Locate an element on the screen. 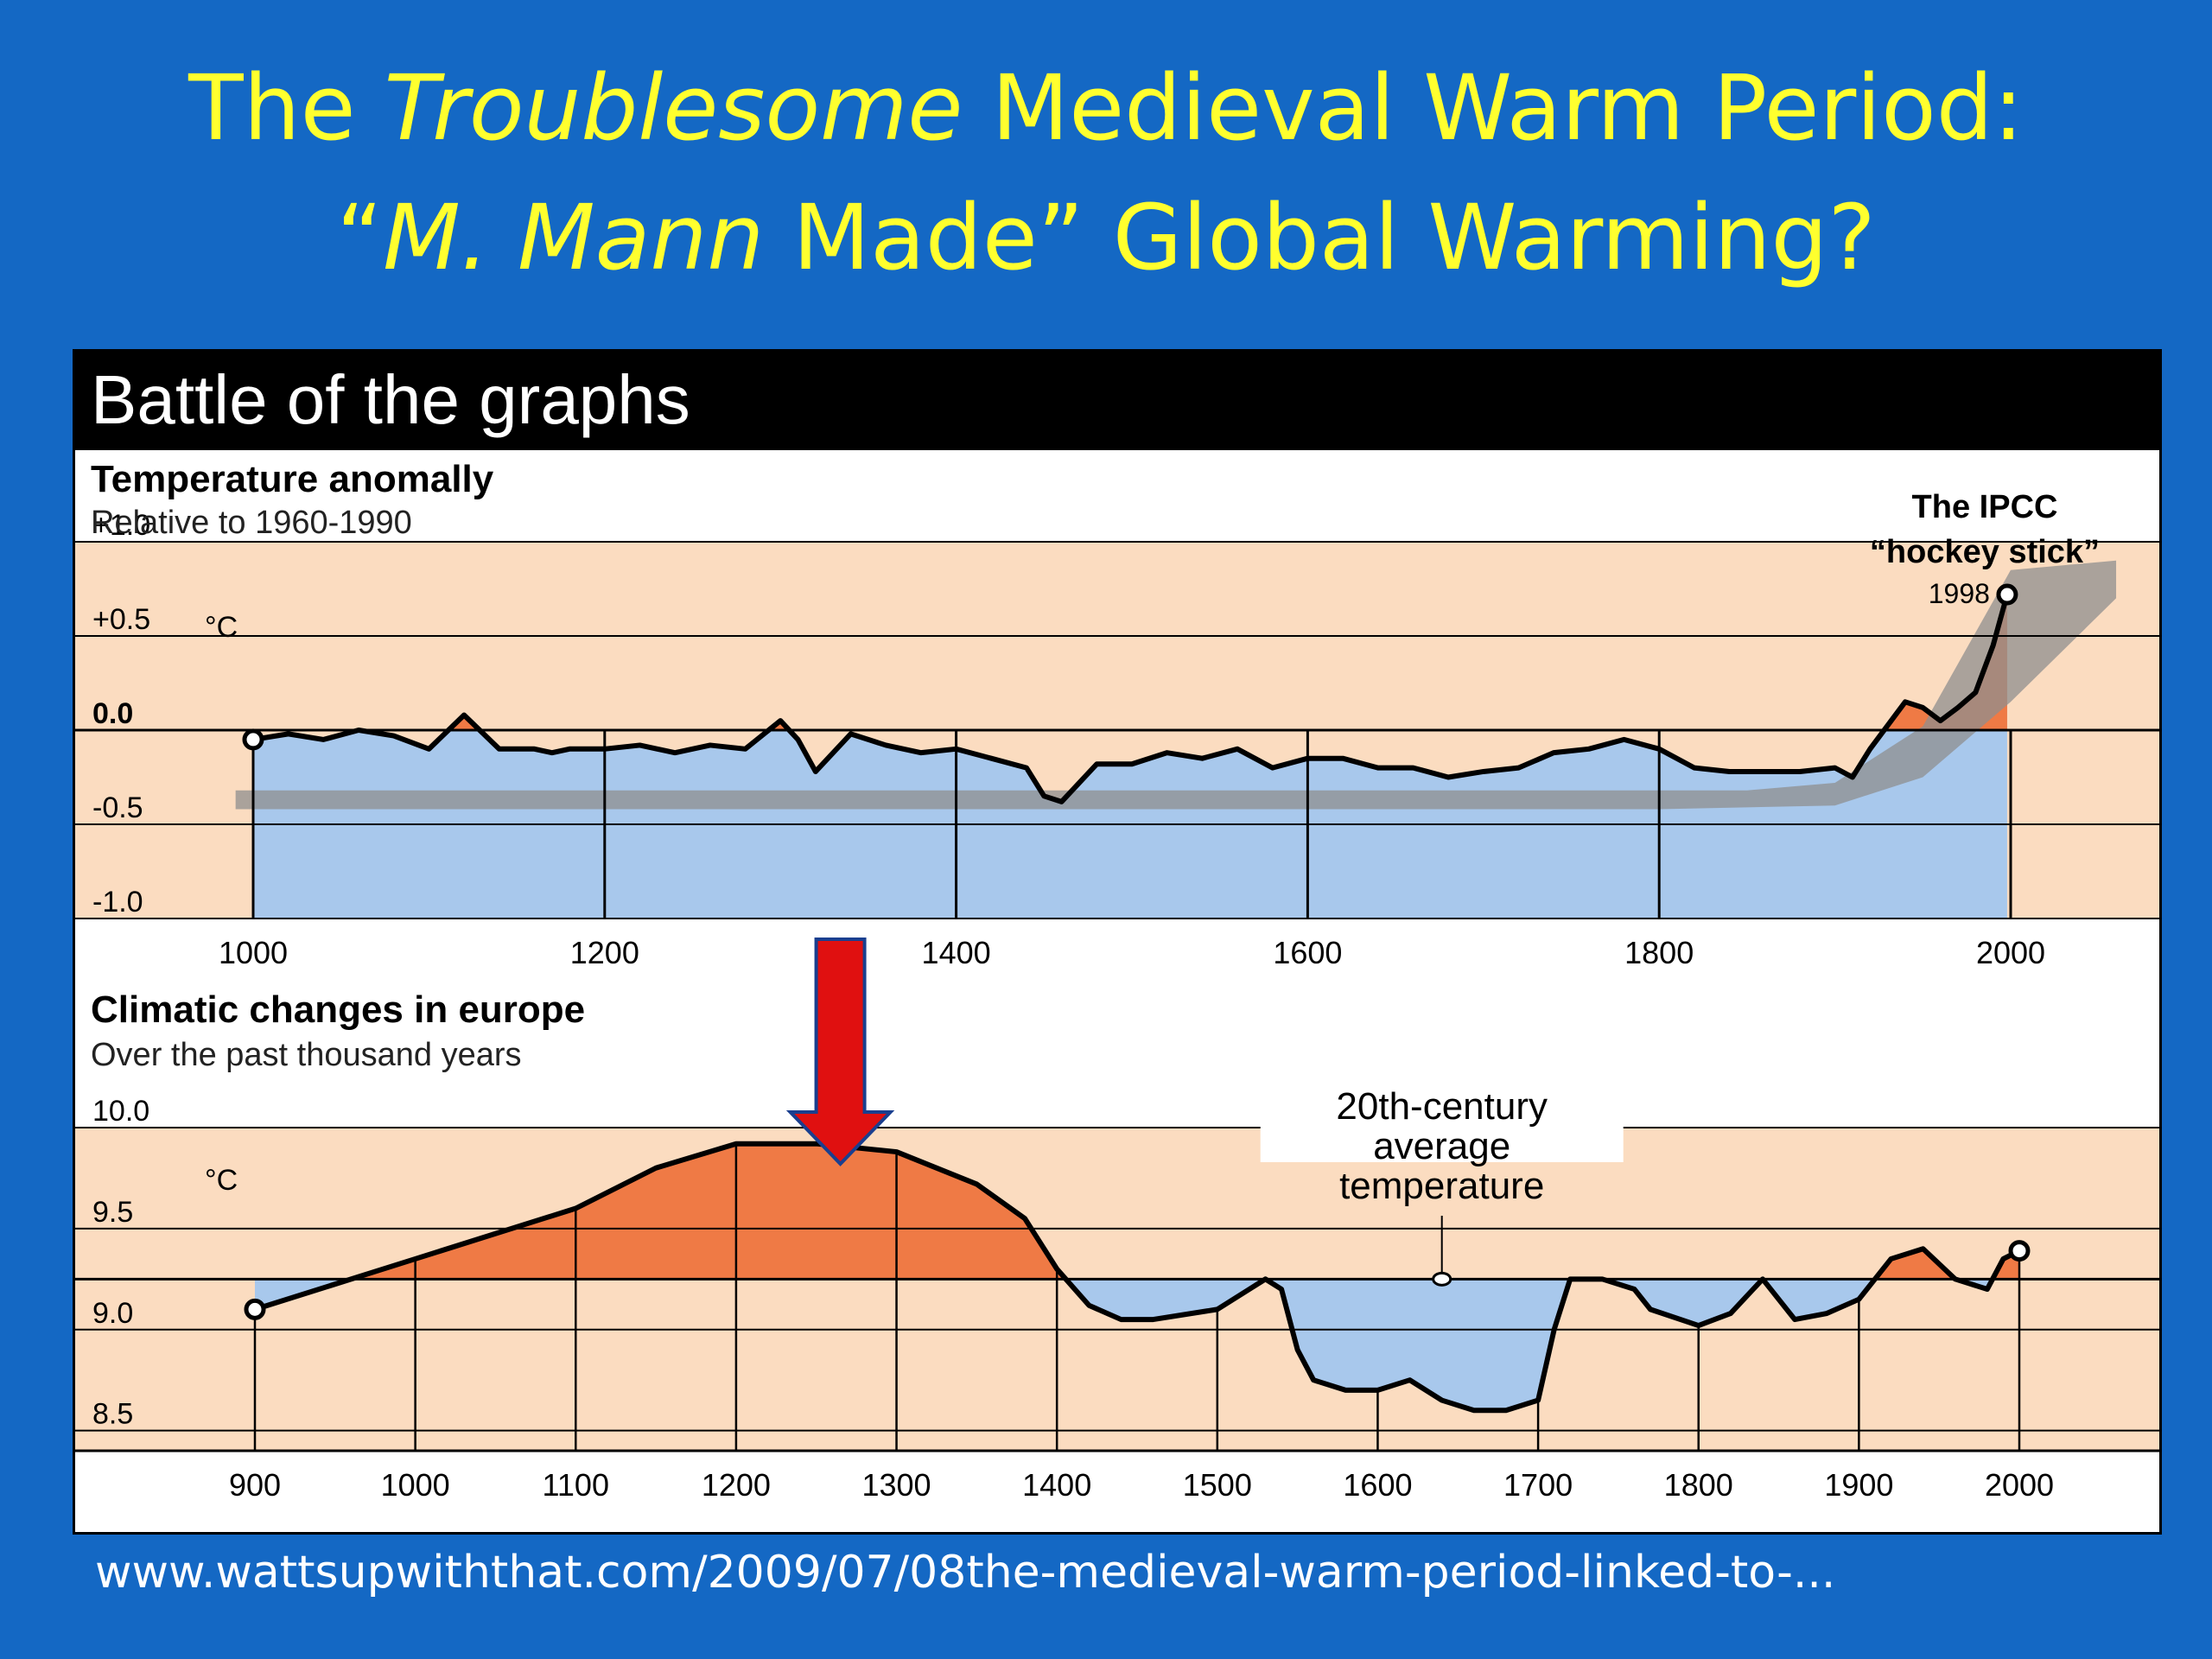  x-tick-label: 900 is located at coordinates (255, 1485).